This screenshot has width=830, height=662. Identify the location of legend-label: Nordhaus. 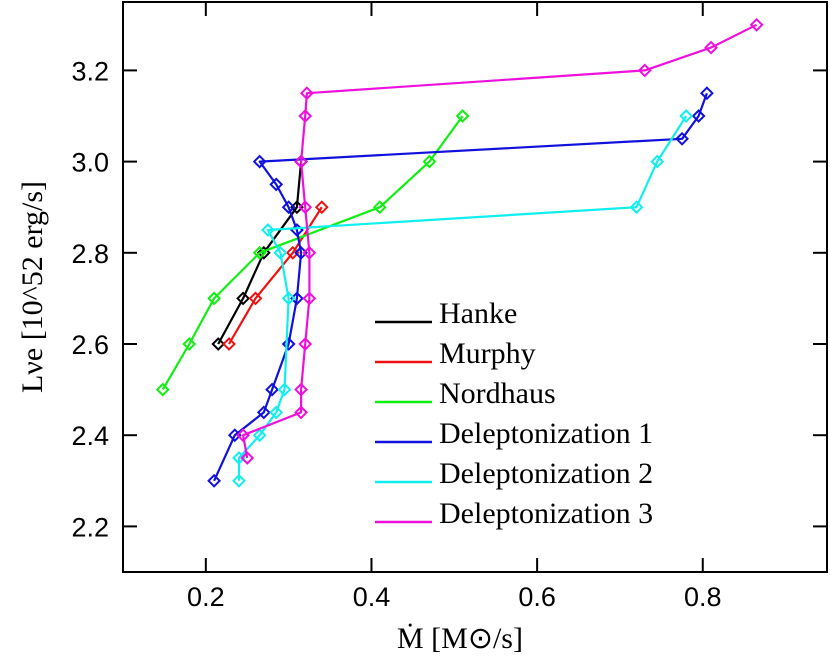
(497, 393).